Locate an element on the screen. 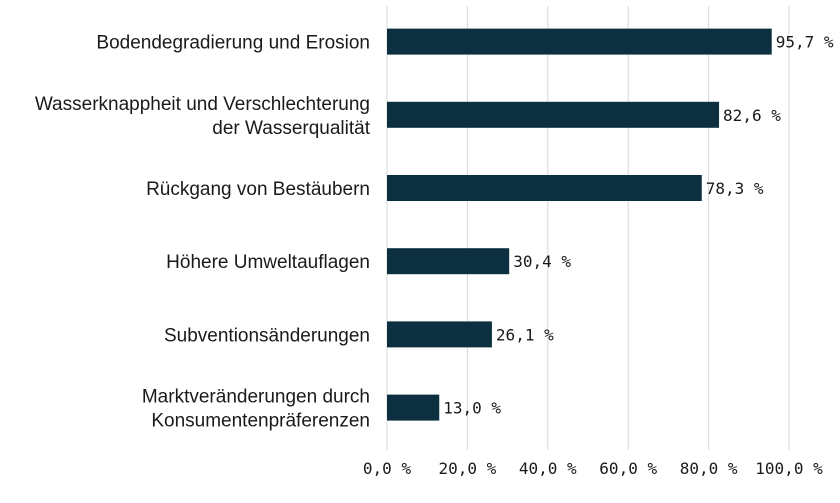  category-label: Marktveränderungen durch is located at coordinates (256, 397).